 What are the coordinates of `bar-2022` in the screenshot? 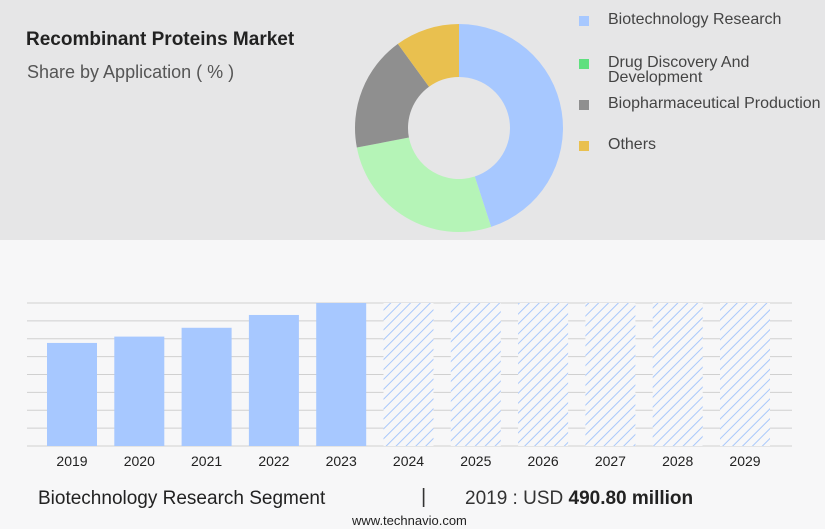 It's located at (273, 380).